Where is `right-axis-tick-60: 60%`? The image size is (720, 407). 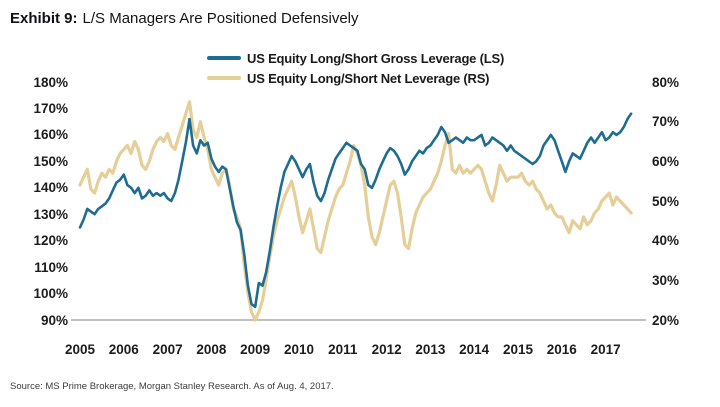 right-axis-tick-60: 60% is located at coordinates (666, 161).